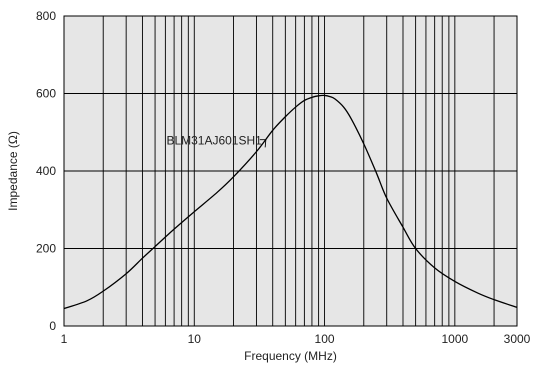 This screenshot has width=534, height=367. Describe the element at coordinates (195, 339) in the screenshot. I see `x-tick-label: 10` at that location.